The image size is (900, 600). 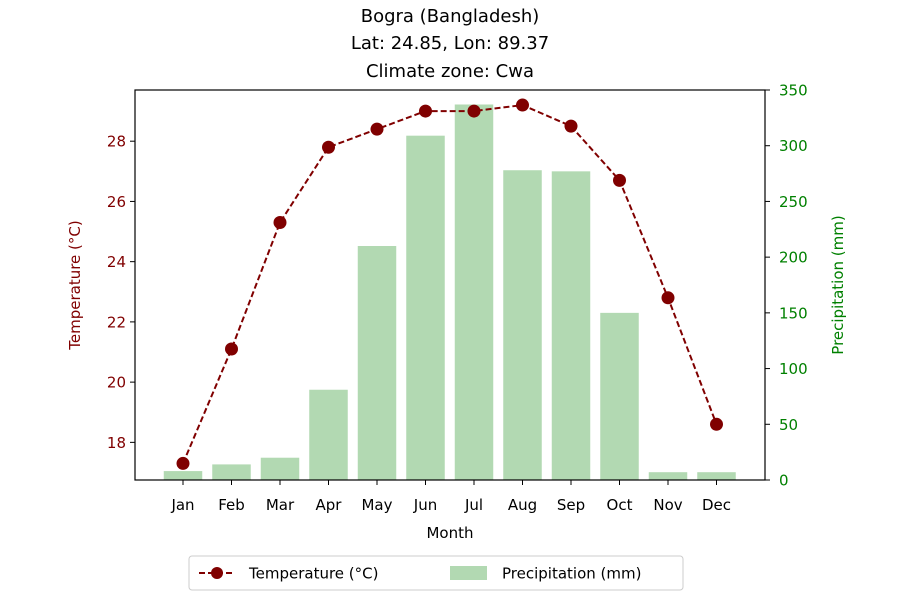 I want to click on x-tick-label: Apr, so click(x=329, y=505).